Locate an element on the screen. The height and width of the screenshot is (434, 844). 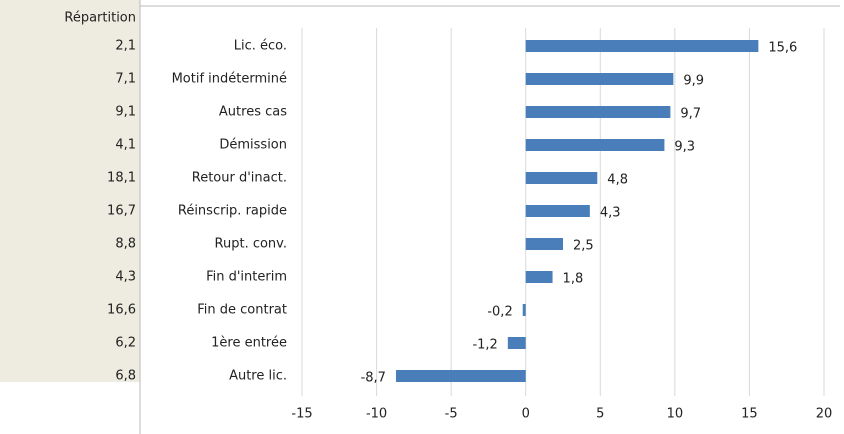
table-cell: 7,1 is located at coordinates (125, 79).